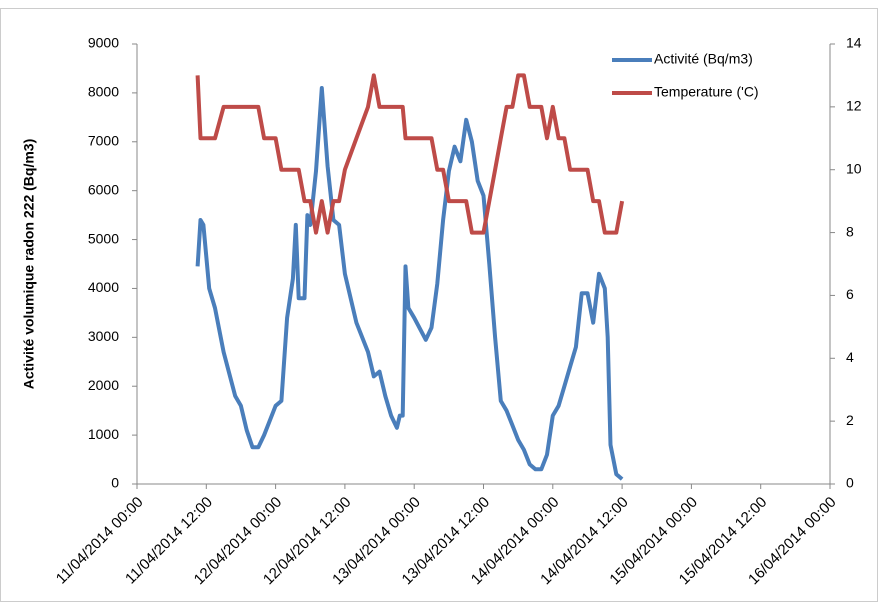  What do you see at coordinates (850, 294) in the screenshot?
I see `y2-tick-label: 6` at bounding box center [850, 294].